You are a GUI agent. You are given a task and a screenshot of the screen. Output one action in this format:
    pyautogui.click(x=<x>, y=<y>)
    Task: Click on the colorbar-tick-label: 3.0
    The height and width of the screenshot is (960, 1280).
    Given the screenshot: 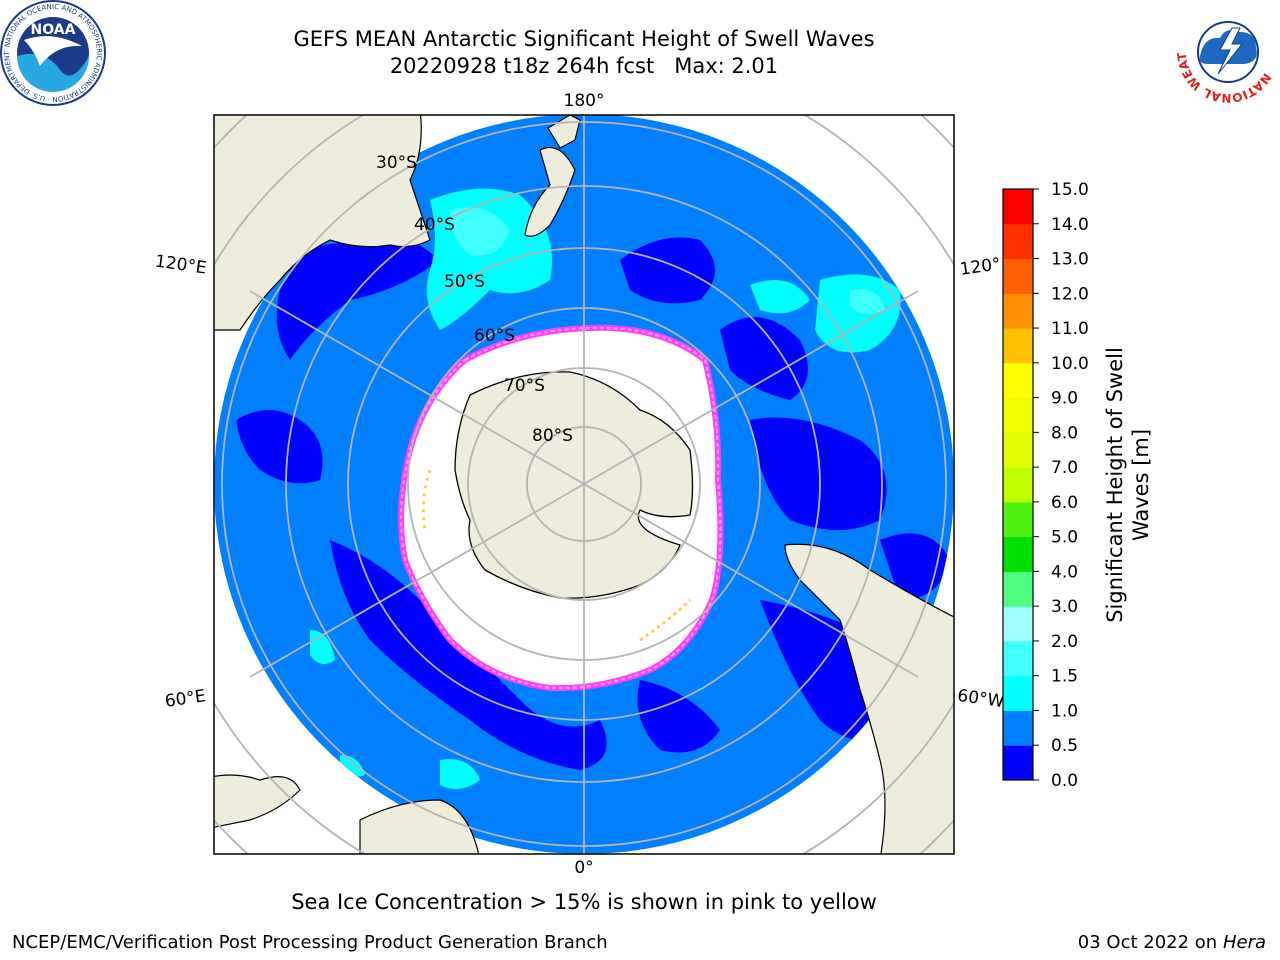 What is the action you would take?
    pyautogui.click(x=1064, y=607)
    